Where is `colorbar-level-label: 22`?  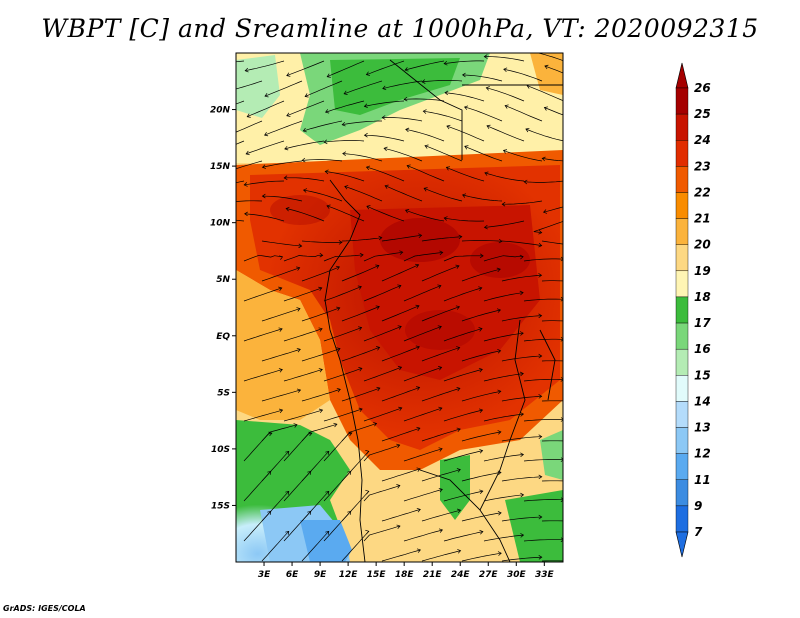
colorbar-level-label: 22 is located at coordinates (702, 192).